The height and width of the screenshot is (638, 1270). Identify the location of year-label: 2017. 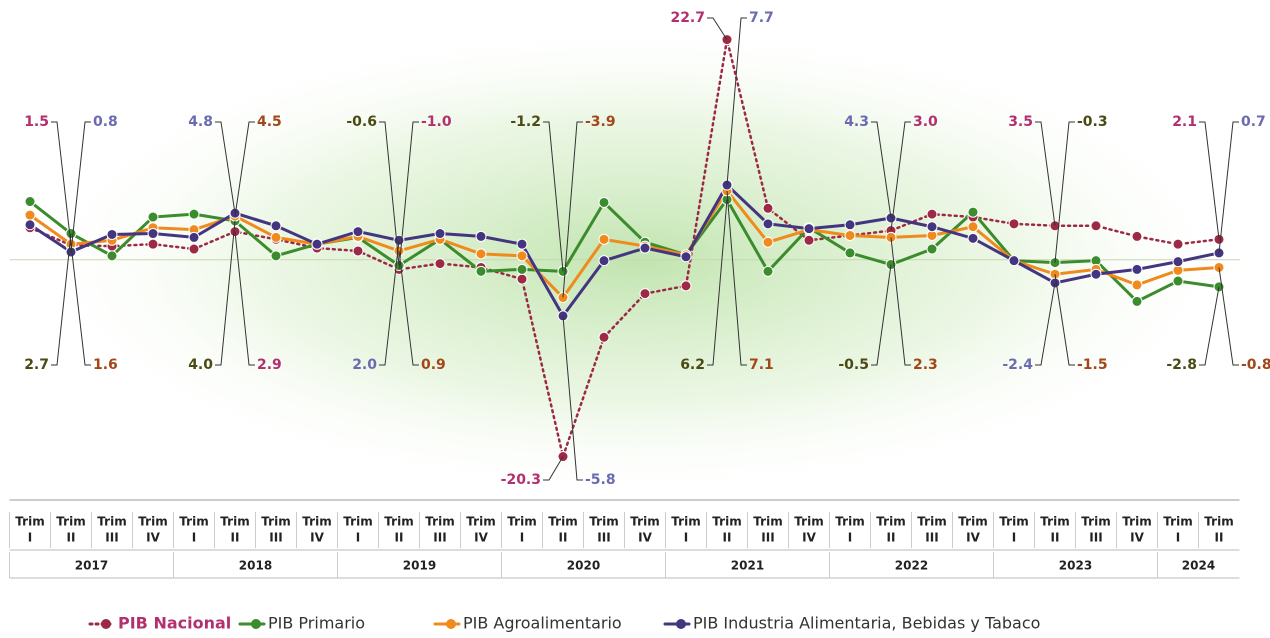
(91, 566).